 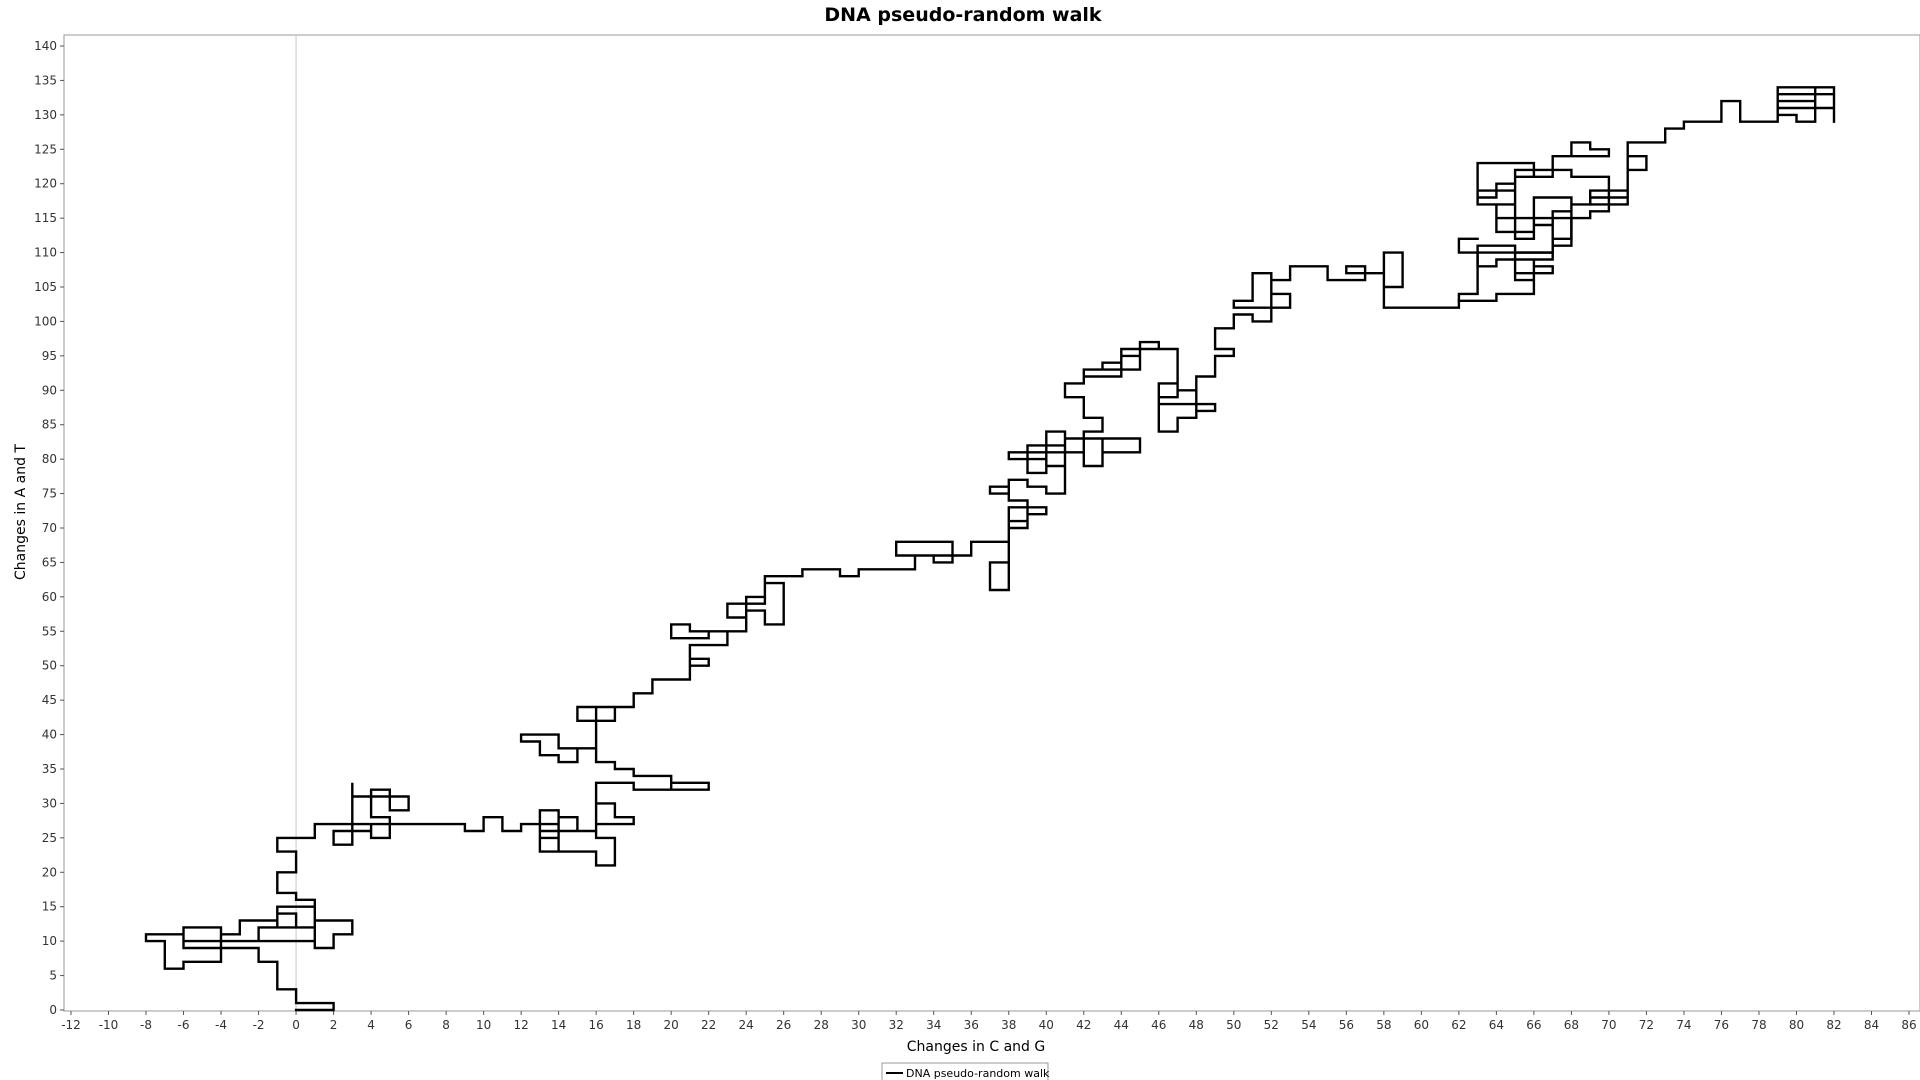 What do you see at coordinates (49, 425) in the screenshot?
I see `y-tick-label: 85` at bounding box center [49, 425].